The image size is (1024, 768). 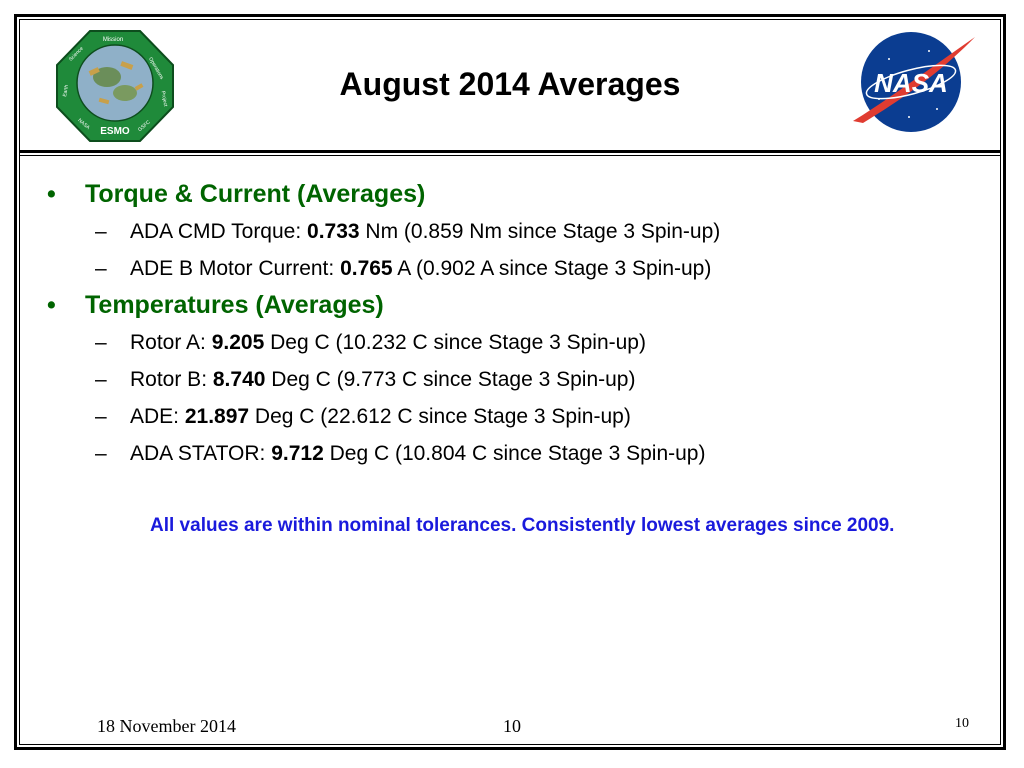 What do you see at coordinates (235, 268) in the screenshot?
I see `item-label: ADE B Motor Current:` at bounding box center [235, 268].